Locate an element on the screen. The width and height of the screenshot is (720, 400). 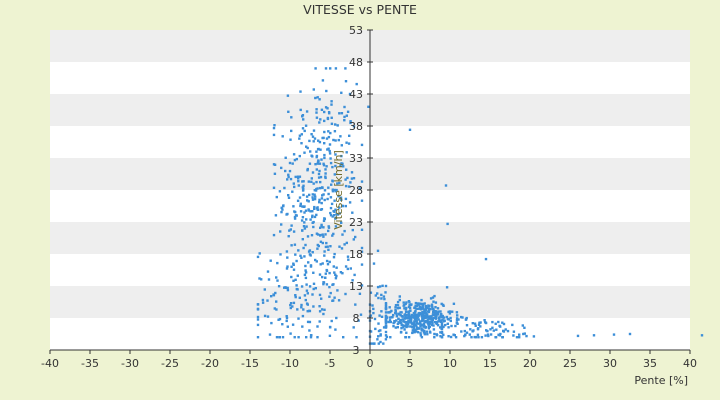
y-axis-label: Vitesse [km/h] is located at coordinates (338, 190).